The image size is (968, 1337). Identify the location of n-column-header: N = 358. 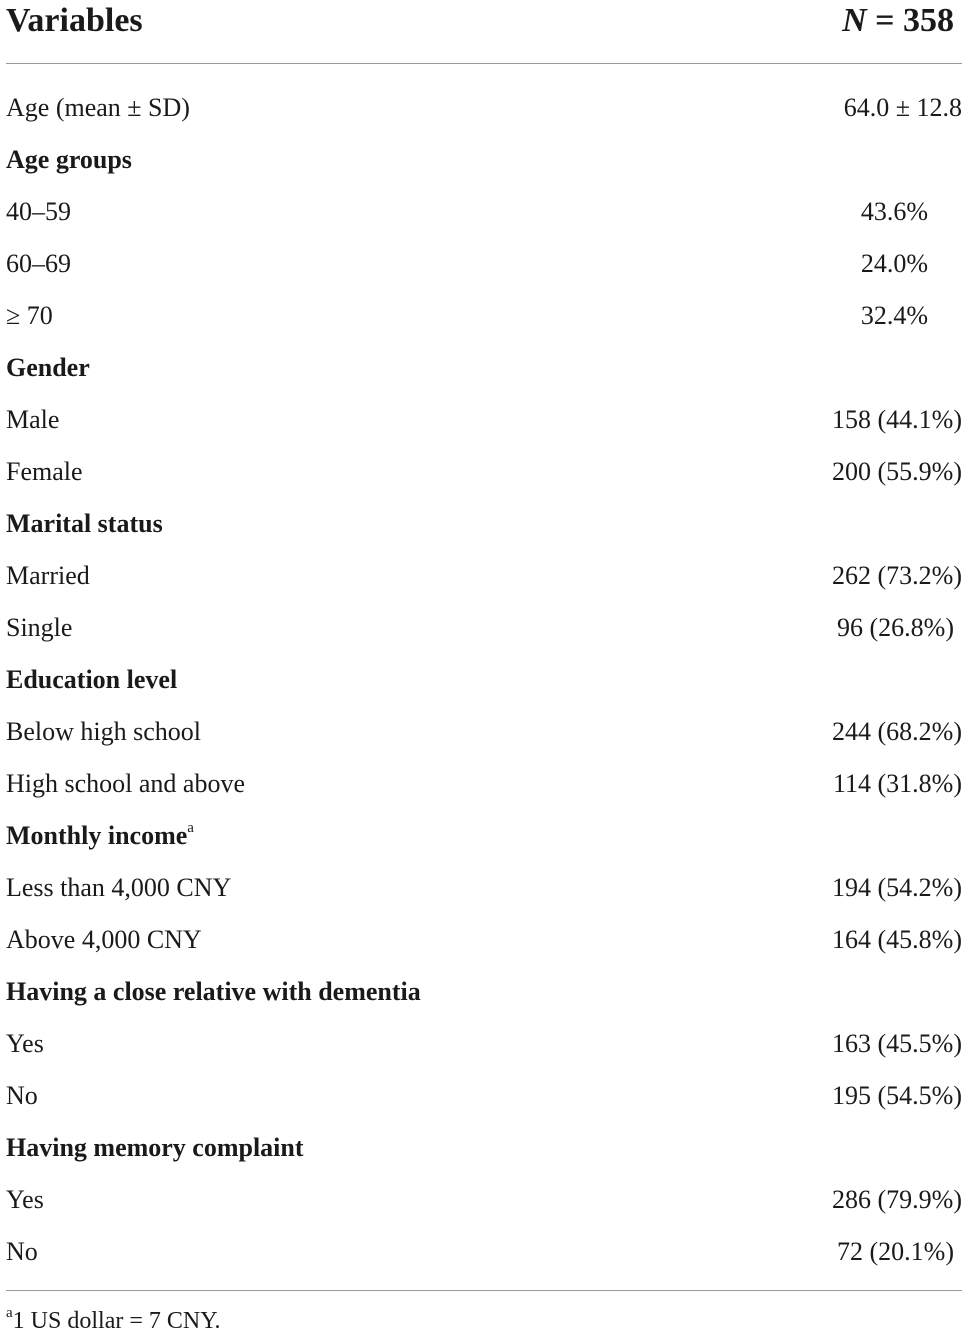
(898, 21).